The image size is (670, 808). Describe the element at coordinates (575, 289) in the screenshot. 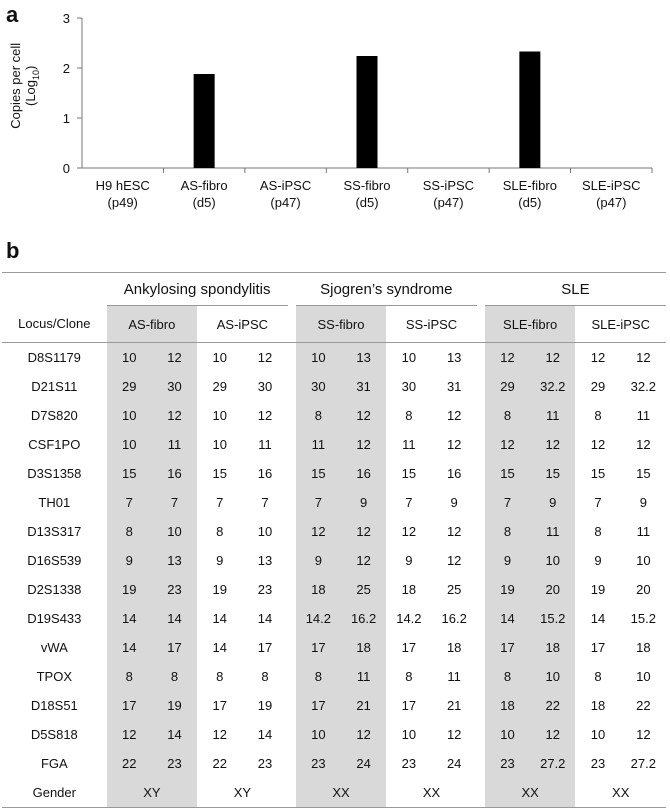

I see `group-header-sle: SLE` at that location.